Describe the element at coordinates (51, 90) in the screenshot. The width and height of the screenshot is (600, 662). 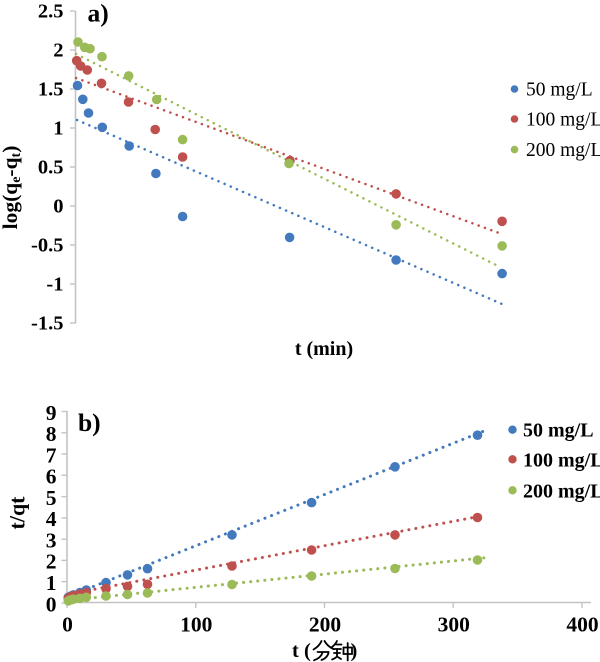
I see `svg-text: 1.5` at that location.